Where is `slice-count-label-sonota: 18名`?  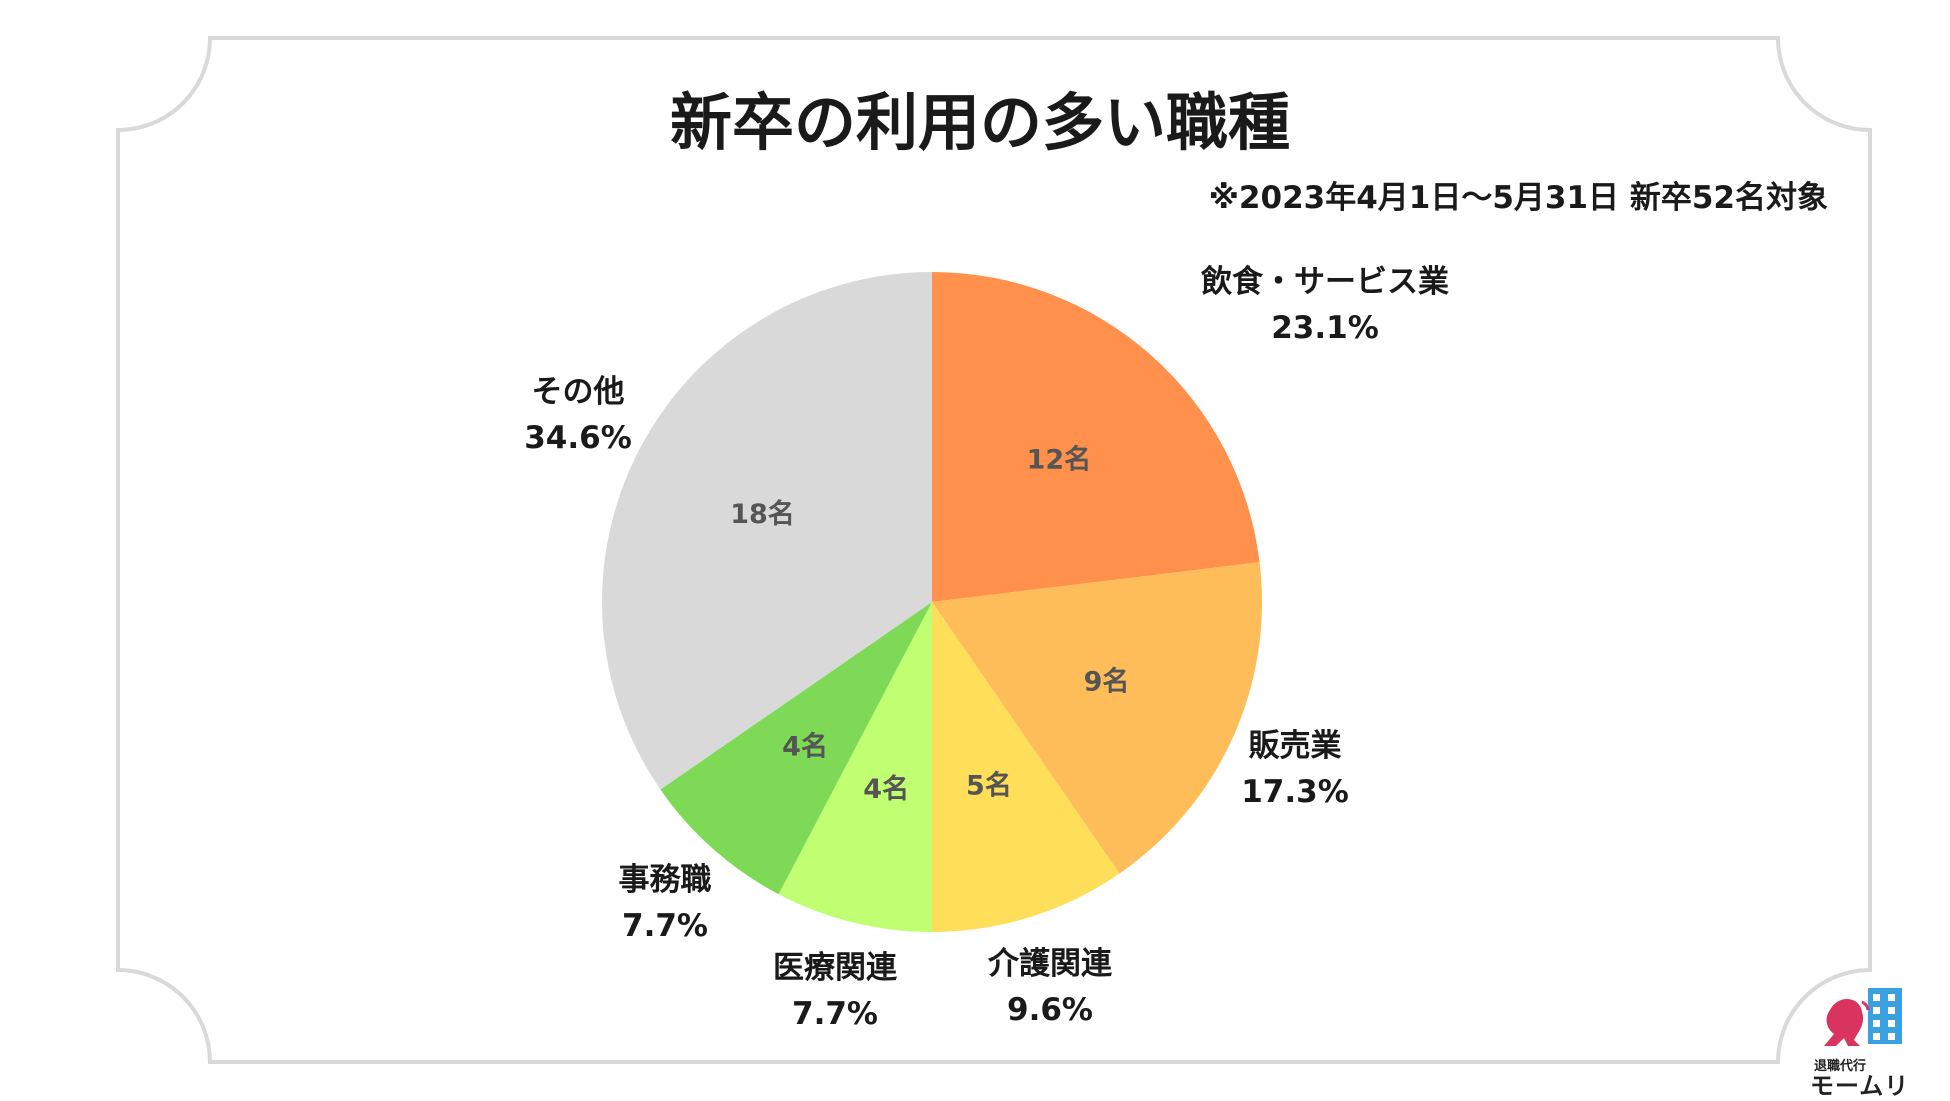
slice-count-label-sonota: 18名 is located at coordinates (762, 514).